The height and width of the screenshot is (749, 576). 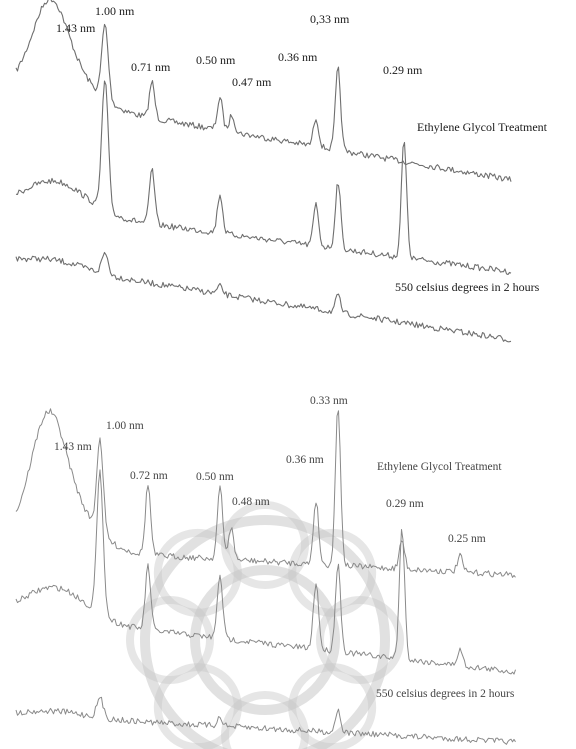 What do you see at coordinates (467, 539) in the screenshot?
I see `peak-label: 0.25 nm` at bounding box center [467, 539].